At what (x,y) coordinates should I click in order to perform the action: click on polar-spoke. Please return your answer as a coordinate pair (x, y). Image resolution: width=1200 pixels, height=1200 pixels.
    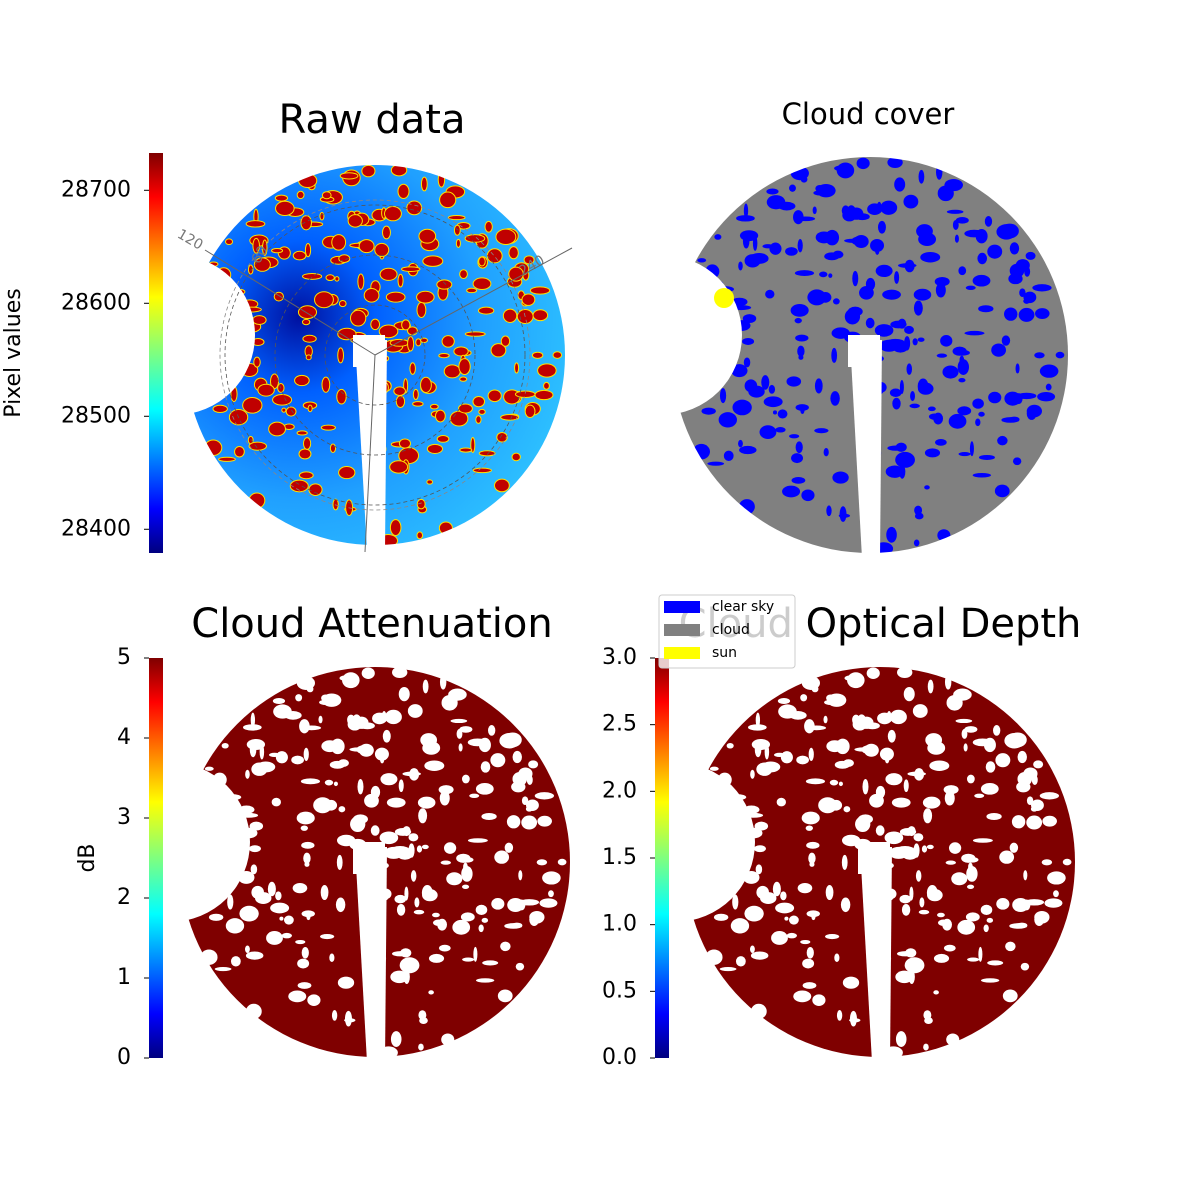
    Looking at the image, I should click on (473, 301).